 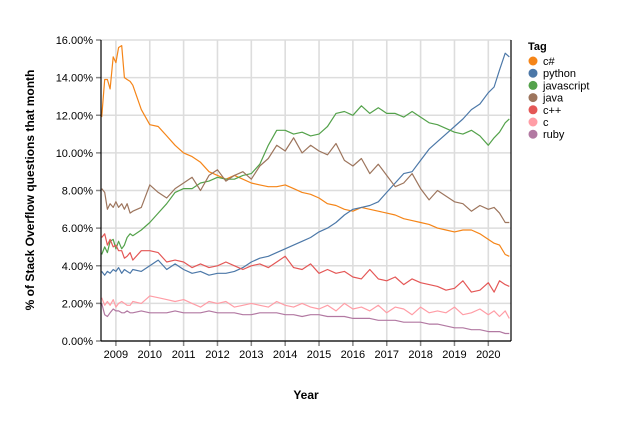 What do you see at coordinates (387, 355) in the screenshot?
I see `x-tick-label: 2017` at bounding box center [387, 355].